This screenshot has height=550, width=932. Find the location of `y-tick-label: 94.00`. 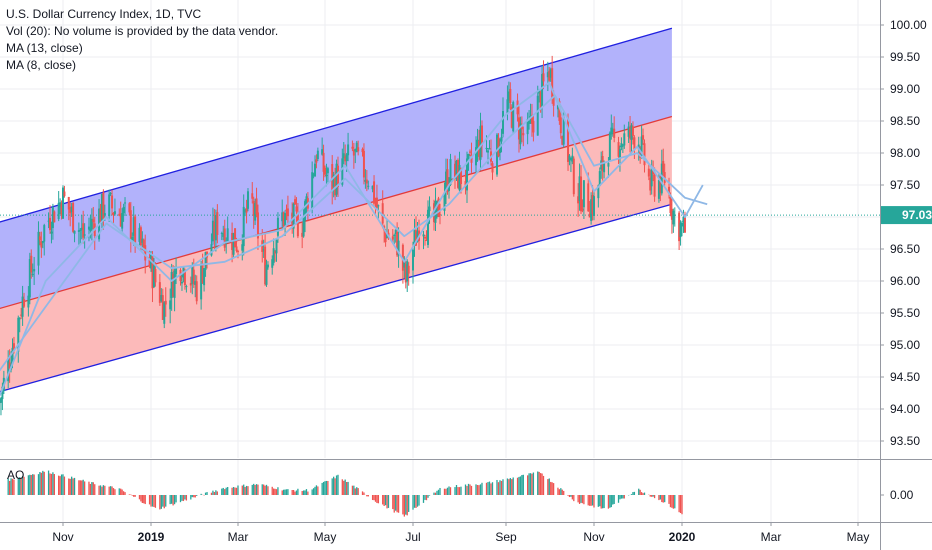

y-tick-label: 94.00 is located at coordinates (905, 409).